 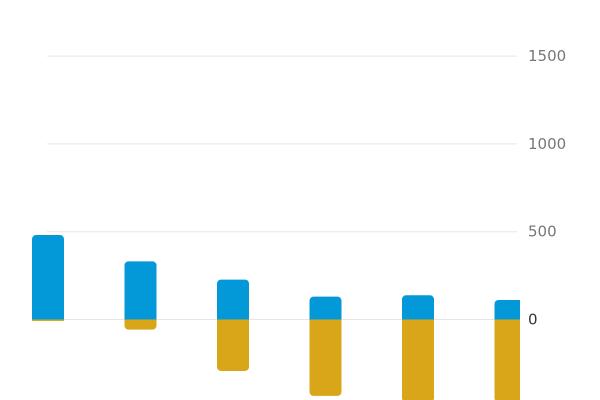 I want to click on y-axis-ticks: 0 500 1000 1500, so click(x=547, y=187).